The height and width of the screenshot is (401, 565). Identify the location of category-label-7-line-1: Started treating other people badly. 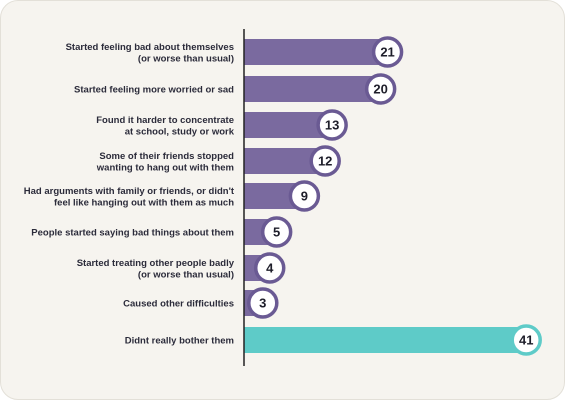
(156, 263).